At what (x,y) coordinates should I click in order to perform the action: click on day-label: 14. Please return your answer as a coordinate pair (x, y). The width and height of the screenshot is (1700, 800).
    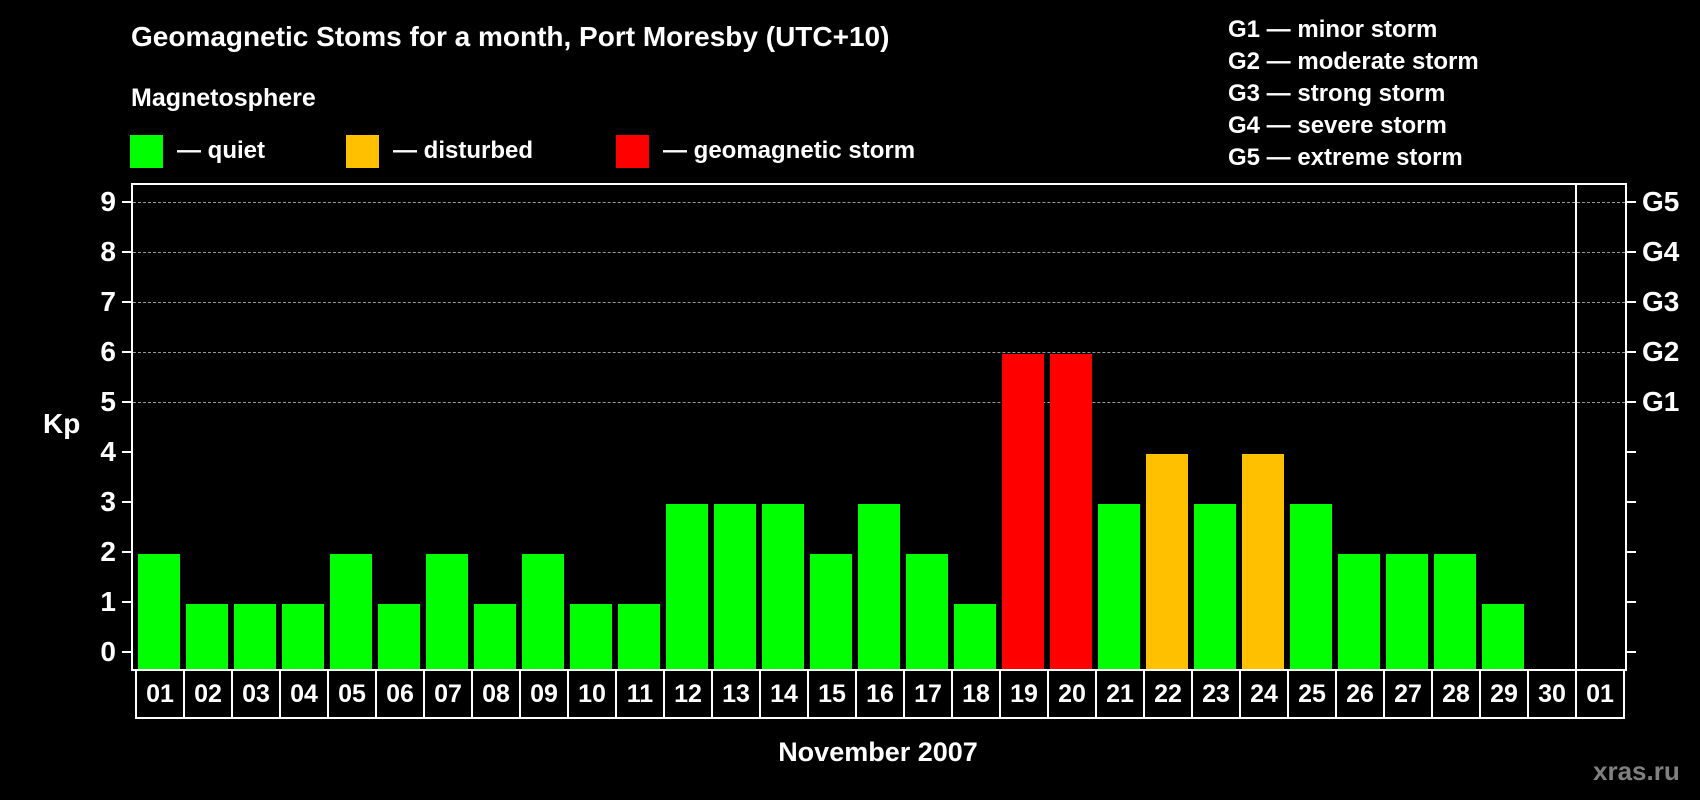
    Looking at the image, I should click on (785, 694).